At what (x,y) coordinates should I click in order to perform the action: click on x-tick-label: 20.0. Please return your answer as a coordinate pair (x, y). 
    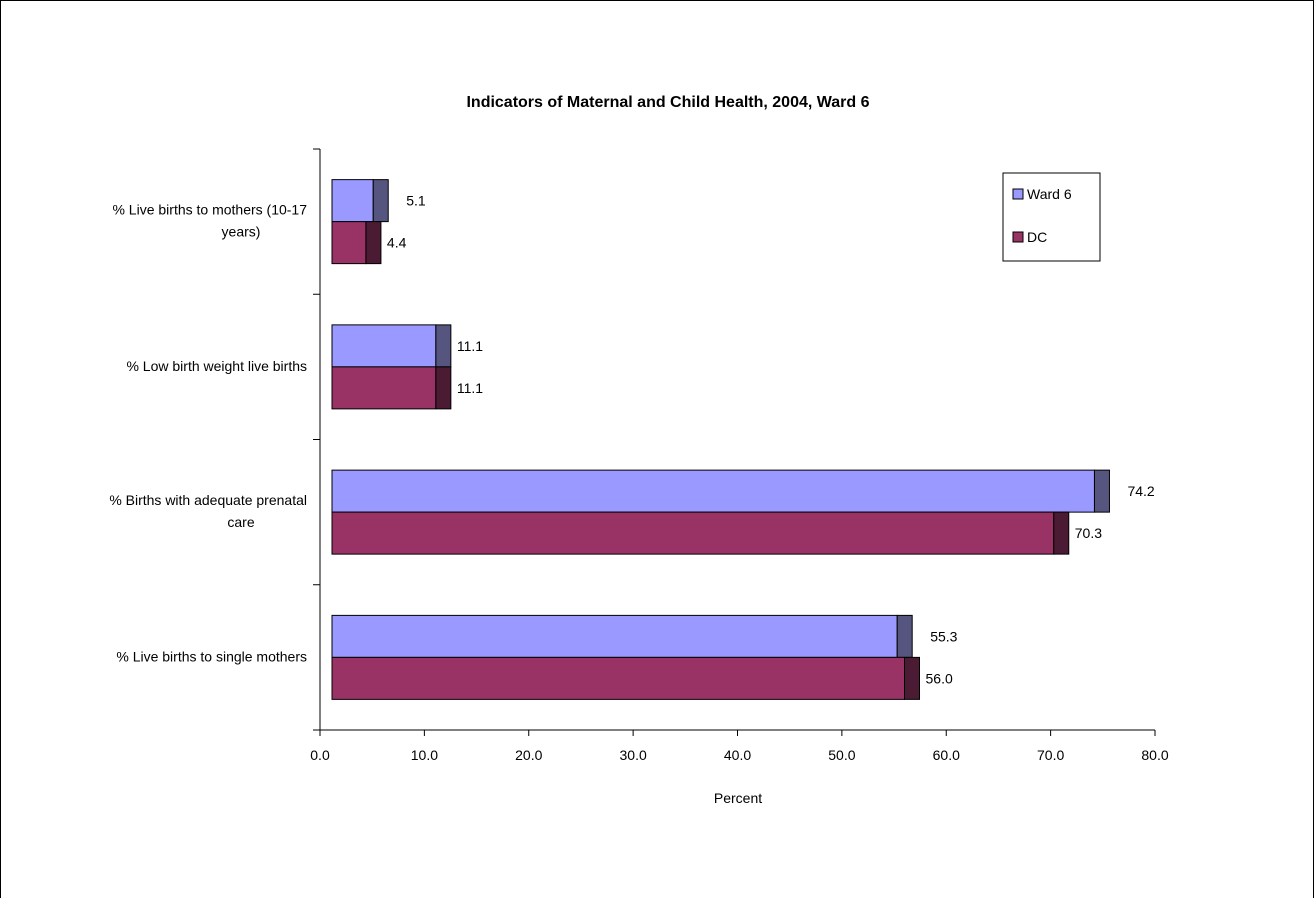
    Looking at the image, I should click on (528, 755).